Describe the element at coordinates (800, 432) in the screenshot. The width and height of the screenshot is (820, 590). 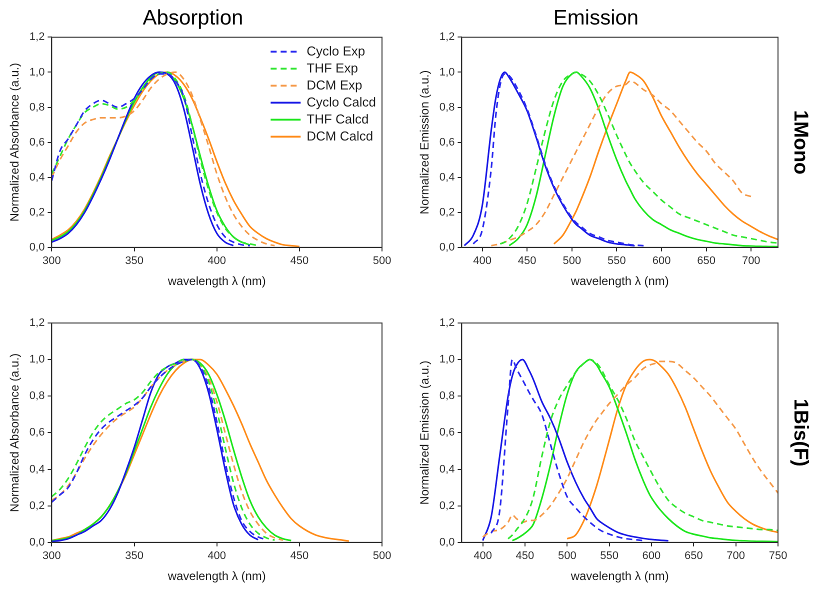
I see `text: 1Bis(F)` at that location.